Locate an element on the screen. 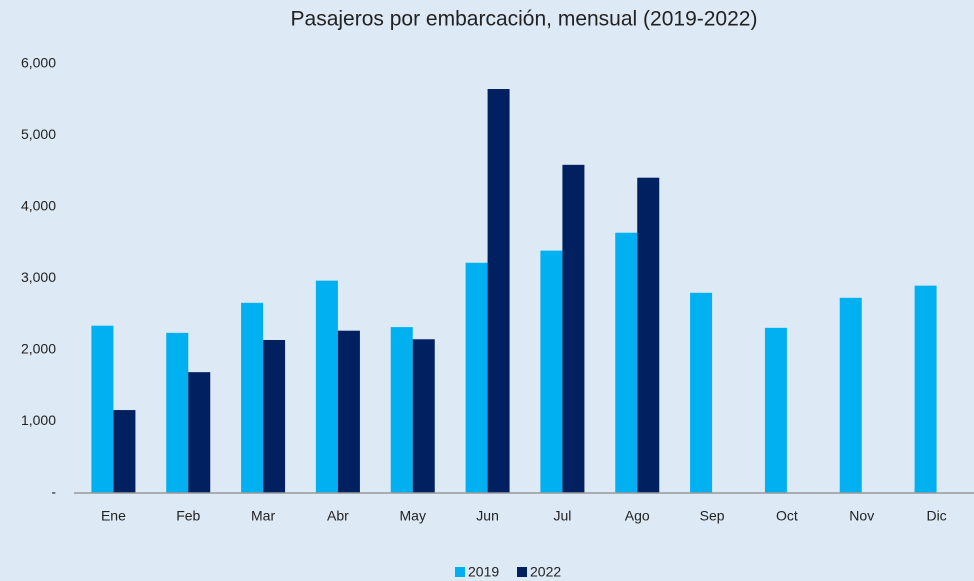 The image size is (974, 581). x-tick-label: Jul is located at coordinates (562, 516).